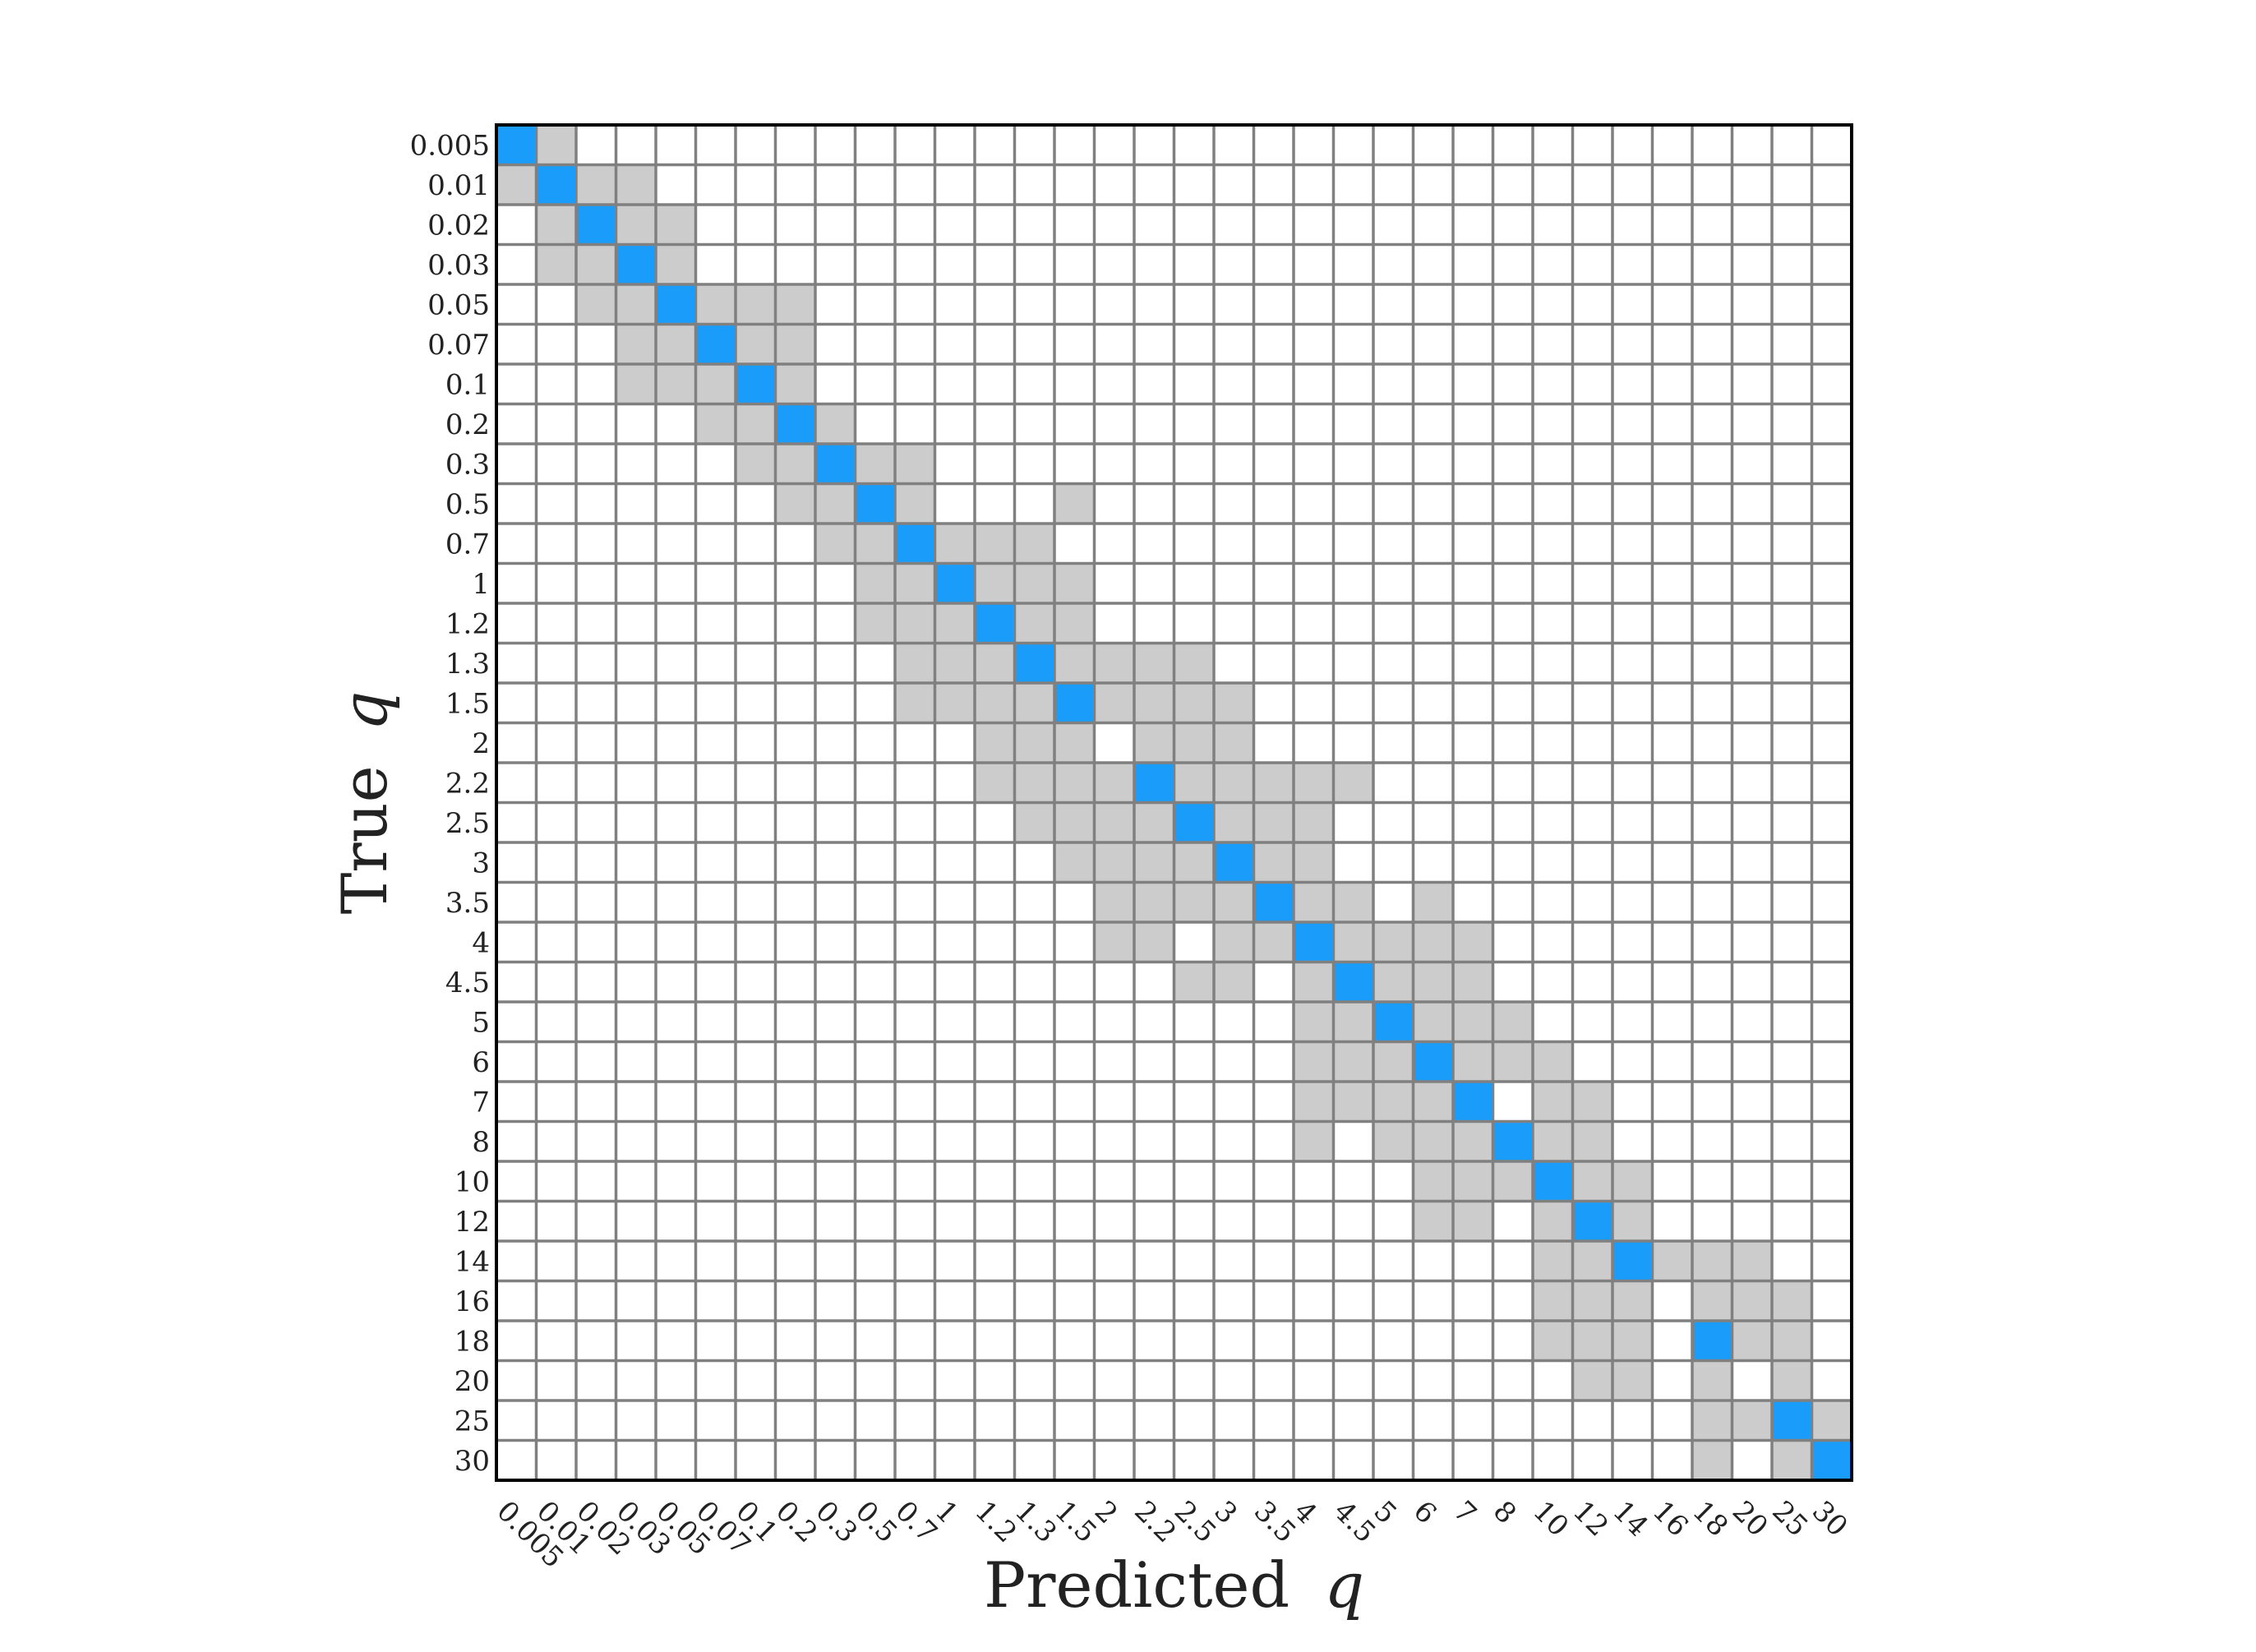 This screenshot has height=1652, width=2256. Describe the element at coordinates (467, 504) in the screenshot. I see `y-tick-label: 0.5` at that location.